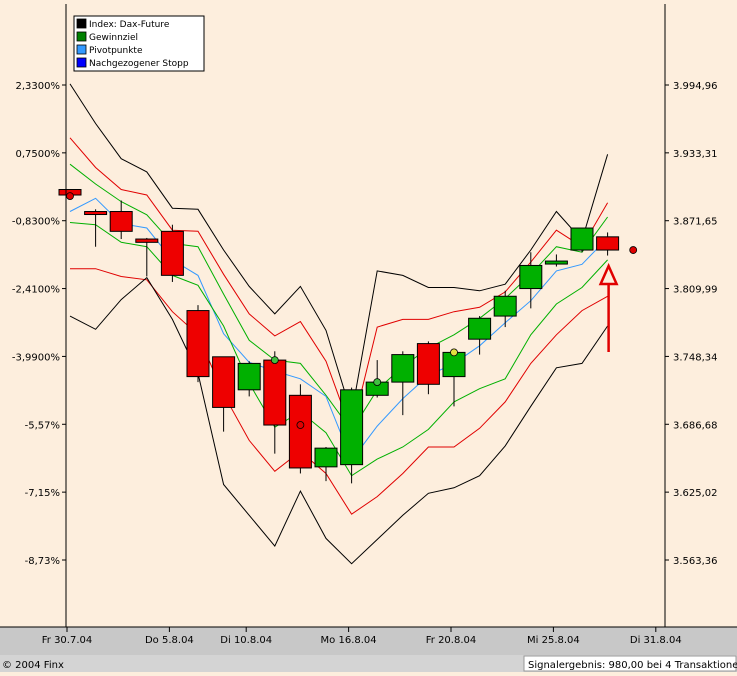 The height and width of the screenshot is (676, 737). Describe the element at coordinates (695, 222) in the screenshot. I see `right-axis-tick-label: 3.871,65` at that location.